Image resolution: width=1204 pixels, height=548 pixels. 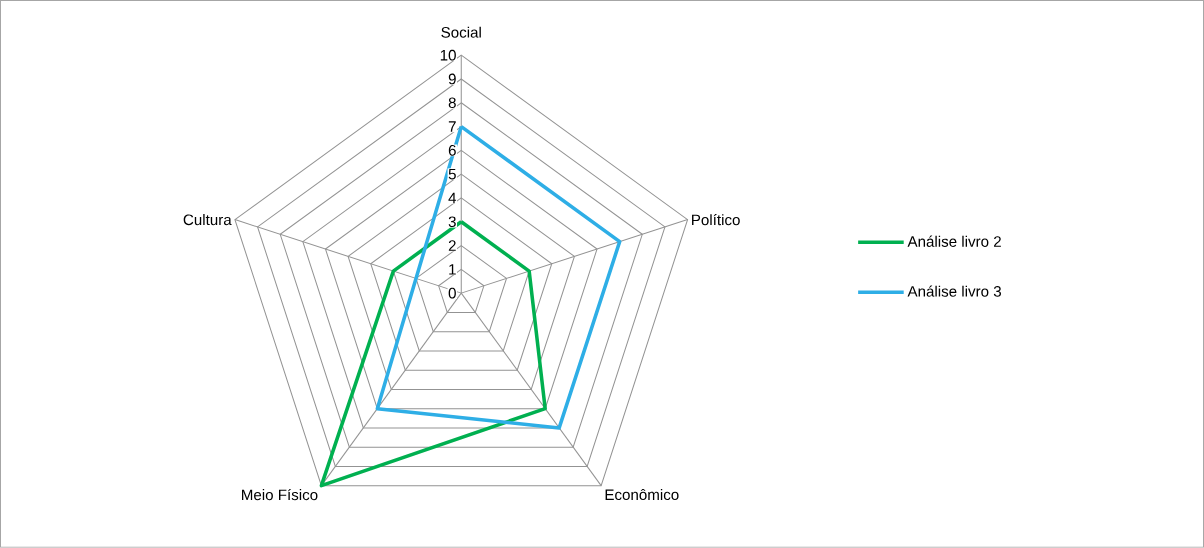 What do you see at coordinates (452, 245) in the screenshot?
I see `y-tick-label: 2` at bounding box center [452, 245].